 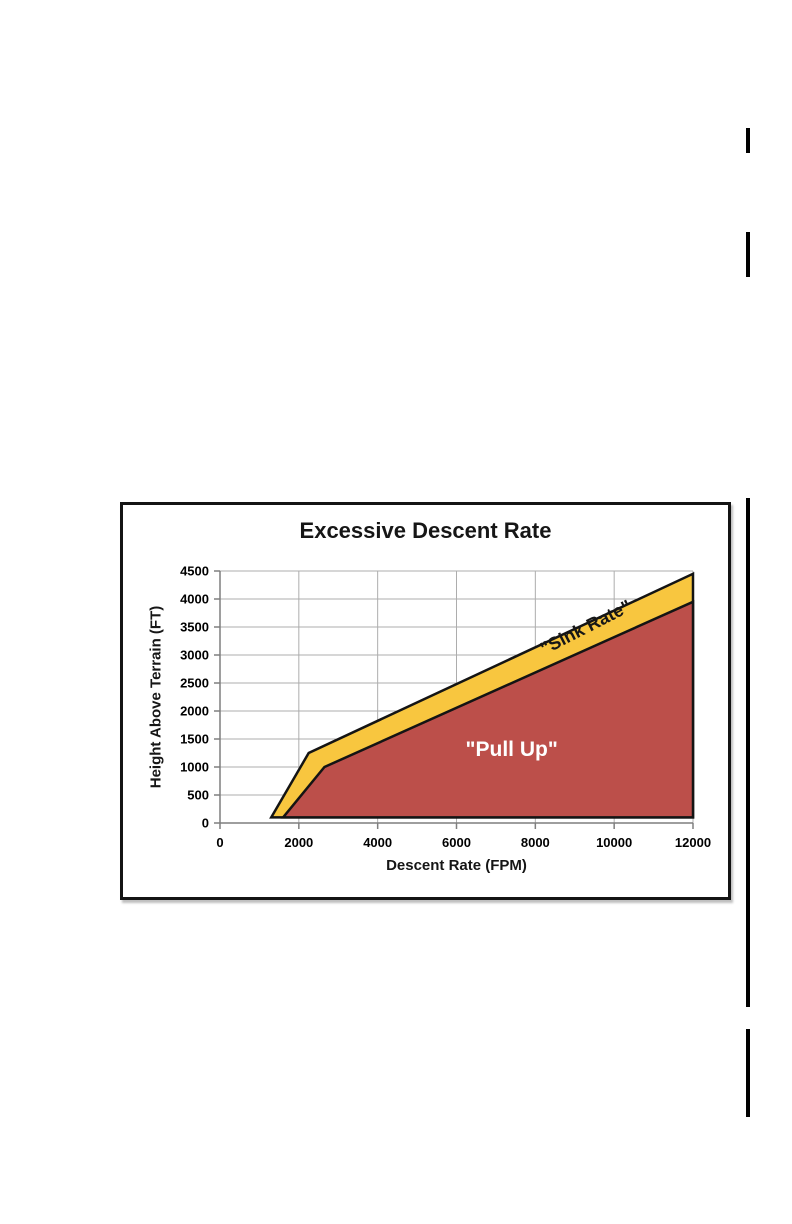 I want to click on y-tick-label: 4000, so click(x=194, y=599).